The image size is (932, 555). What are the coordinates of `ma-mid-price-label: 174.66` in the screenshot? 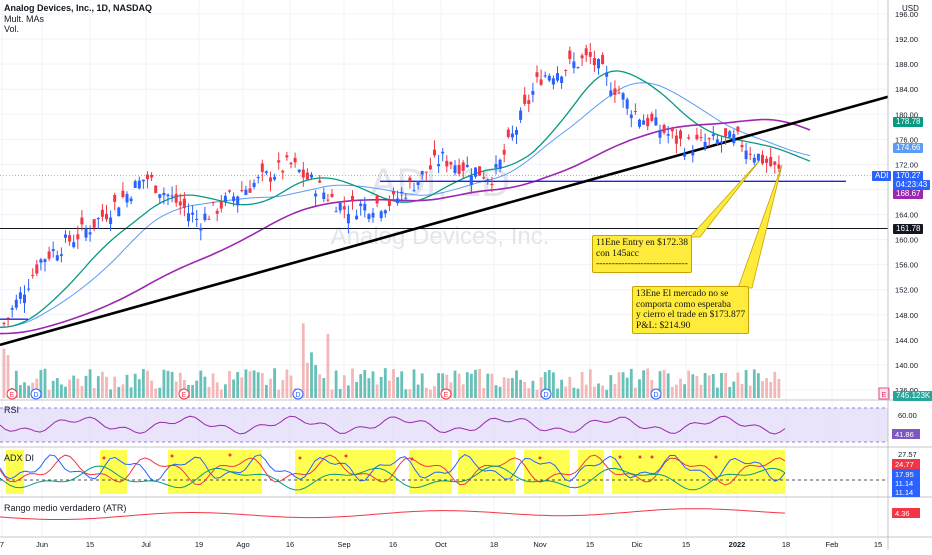 It's located at (908, 148).